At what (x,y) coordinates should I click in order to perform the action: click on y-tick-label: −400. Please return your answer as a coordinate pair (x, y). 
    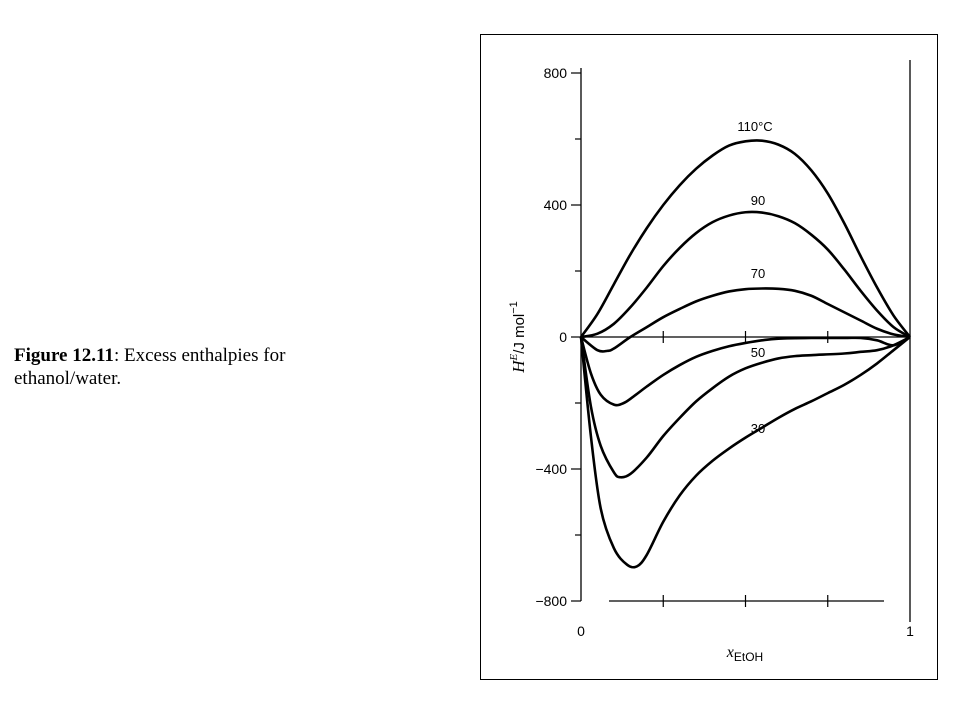
    Looking at the image, I should click on (551, 469).